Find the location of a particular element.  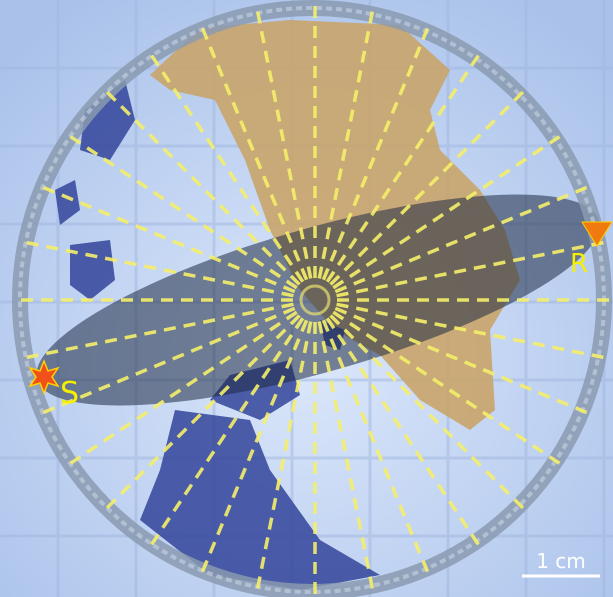

scale-bar-label: 1 cm is located at coordinates (561, 561).